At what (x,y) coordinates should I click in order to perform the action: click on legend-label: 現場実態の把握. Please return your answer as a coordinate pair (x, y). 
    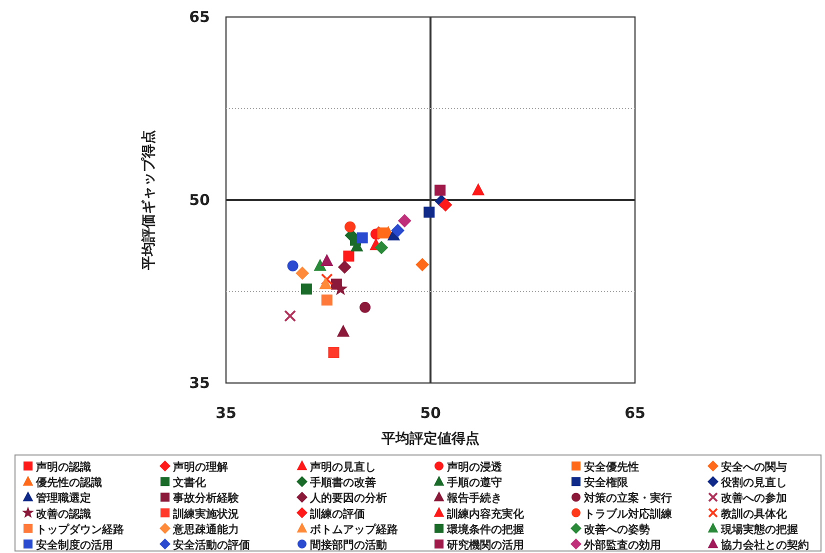
    Looking at the image, I should click on (759, 529).